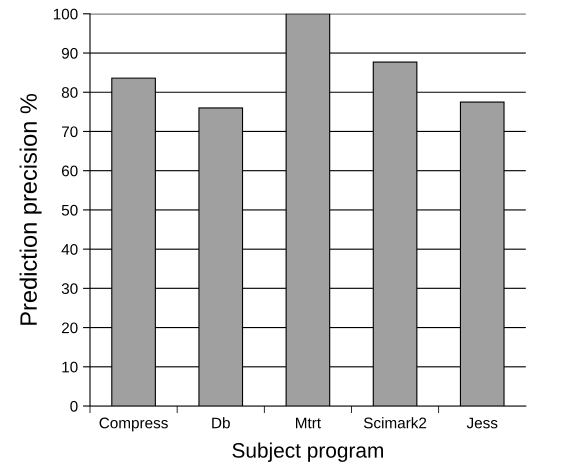  What do you see at coordinates (70, 92) in the screenshot?
I see `y-tick-label: 80` at bounding box center [70, 92].